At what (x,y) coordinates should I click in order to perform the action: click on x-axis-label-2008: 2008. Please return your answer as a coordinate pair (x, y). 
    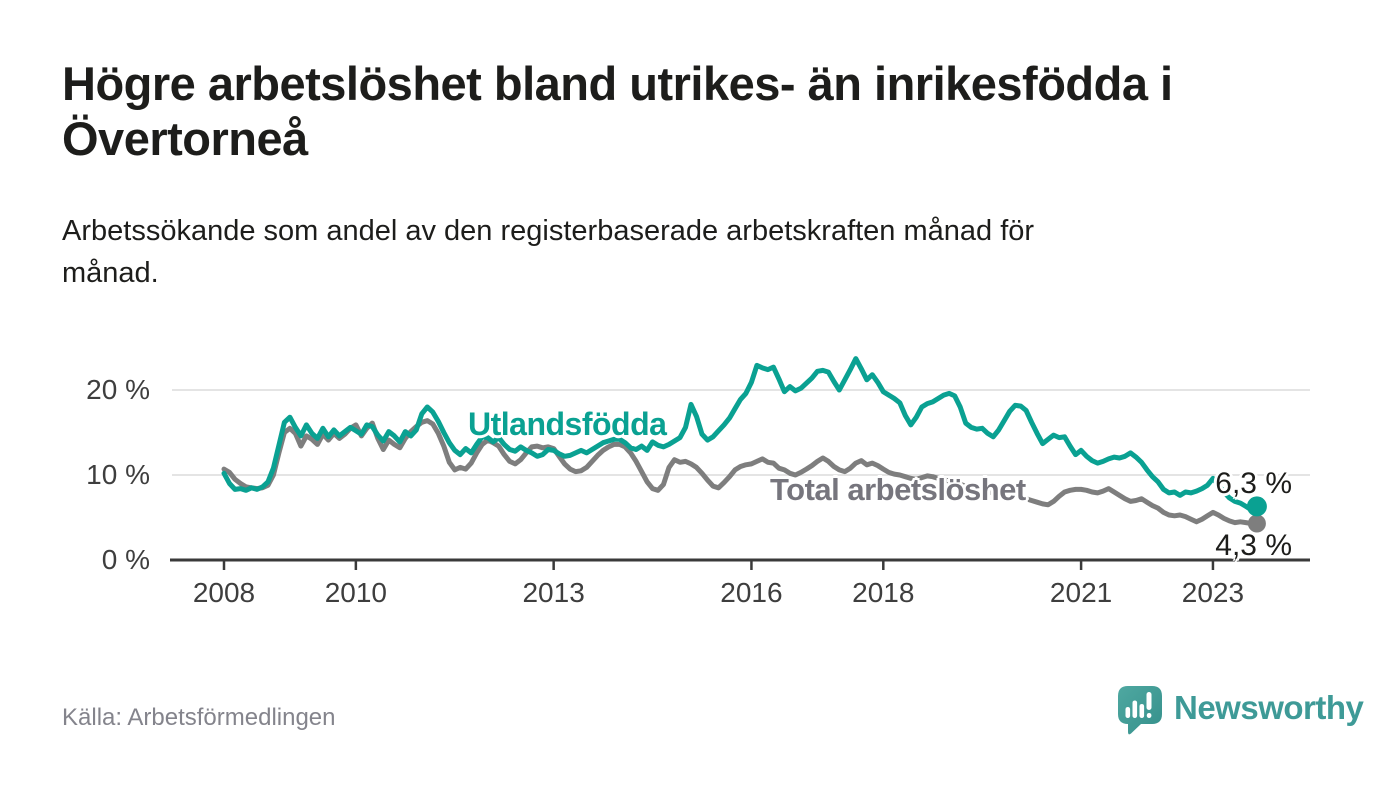
    Looking at the image, I should click on (224, 592).